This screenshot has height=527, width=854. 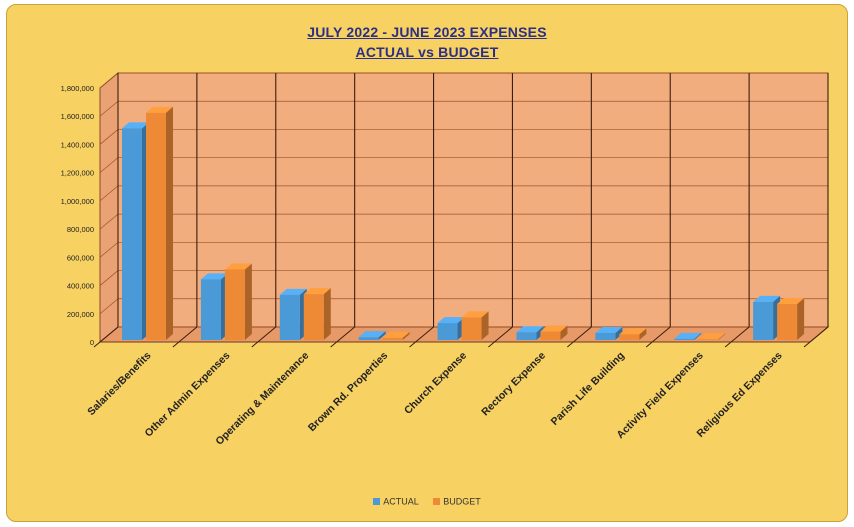 What do you see at coordinates (119, 384) in the screenshot?
I see `x-tick-label: Salaries/Benefits` at bounding box center [119, 384].